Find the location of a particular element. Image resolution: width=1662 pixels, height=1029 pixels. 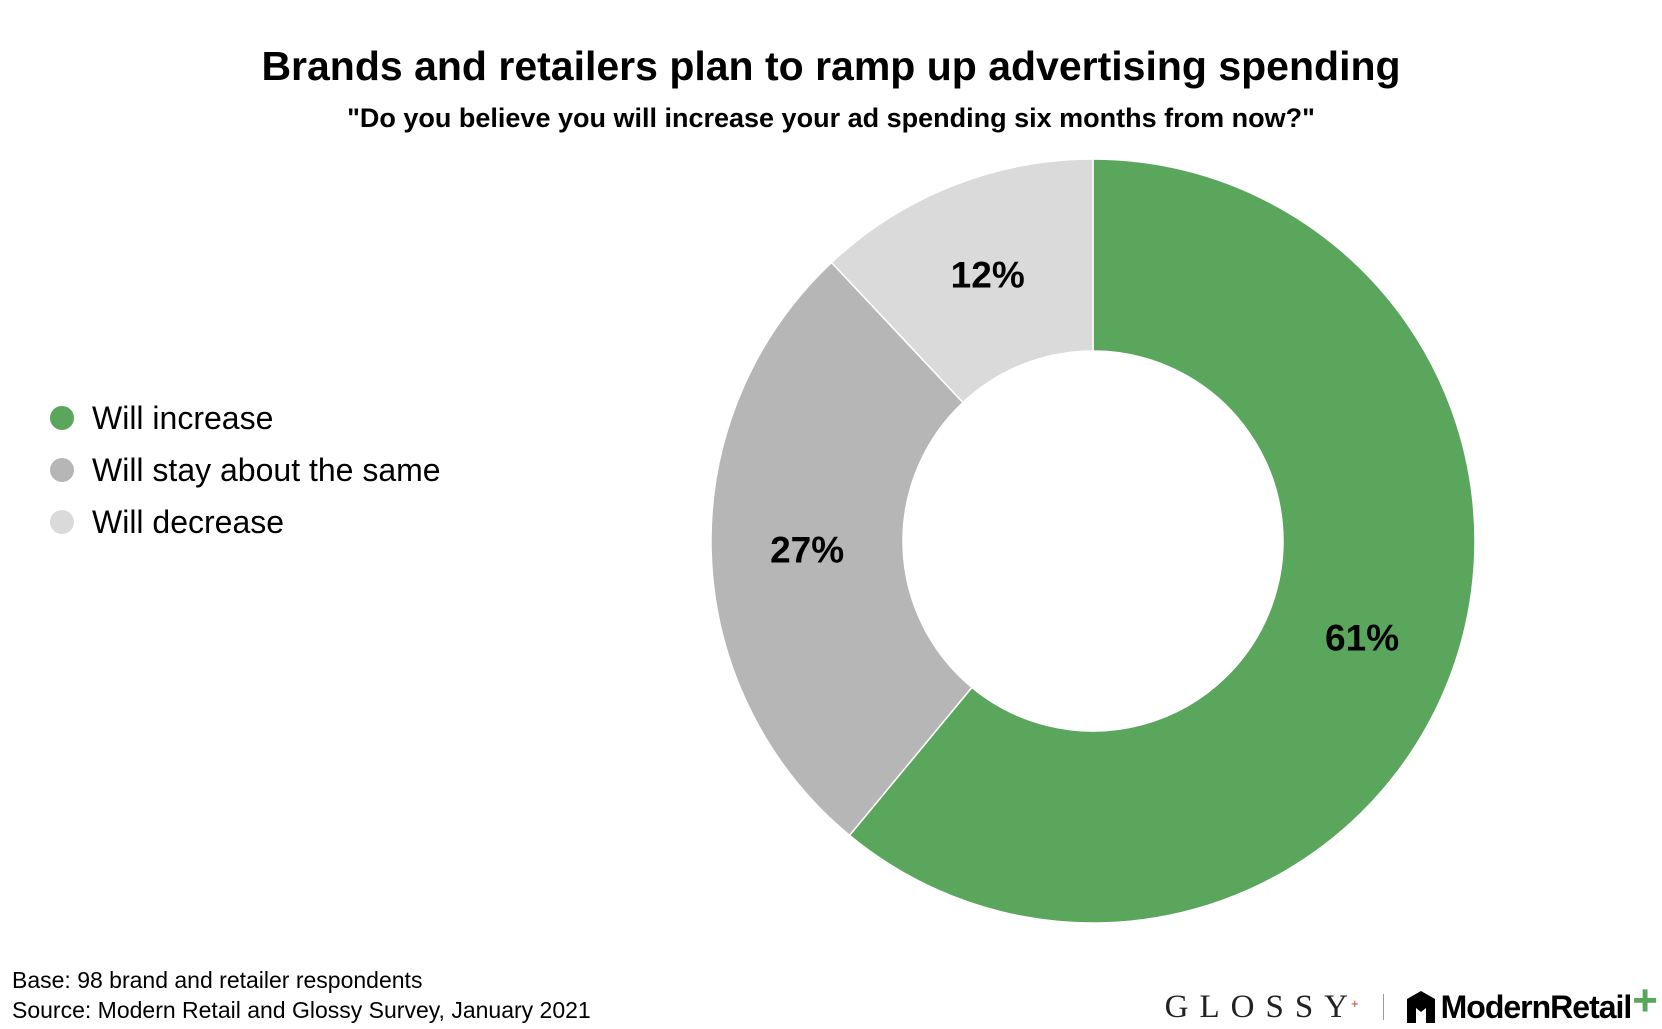

slice-will-stay-the-same is located at coordinates (841, 549).